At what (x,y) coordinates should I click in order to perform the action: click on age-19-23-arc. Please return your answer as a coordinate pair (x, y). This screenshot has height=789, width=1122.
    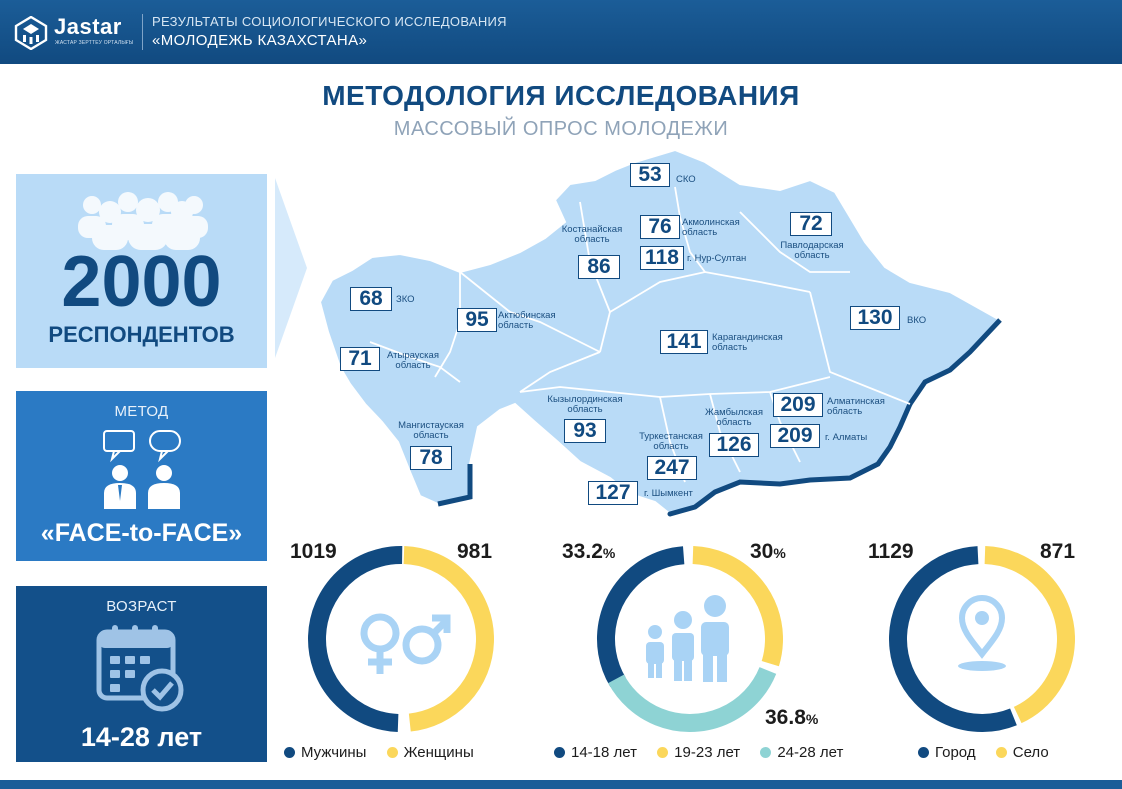
    Looking at the image, I should click on (690, 639).